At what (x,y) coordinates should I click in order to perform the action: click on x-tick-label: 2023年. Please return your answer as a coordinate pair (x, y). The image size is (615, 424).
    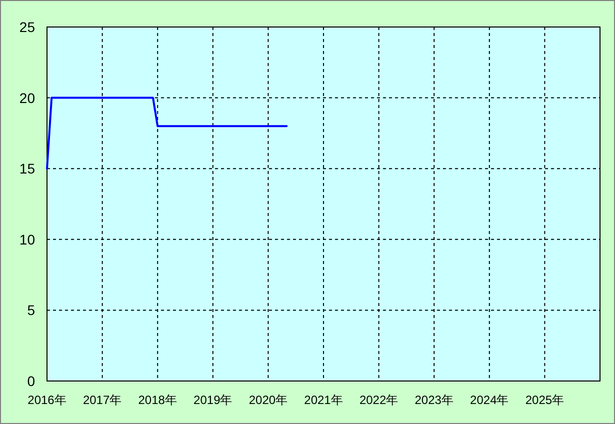
    Looking at the image, I should click on (434, 400).